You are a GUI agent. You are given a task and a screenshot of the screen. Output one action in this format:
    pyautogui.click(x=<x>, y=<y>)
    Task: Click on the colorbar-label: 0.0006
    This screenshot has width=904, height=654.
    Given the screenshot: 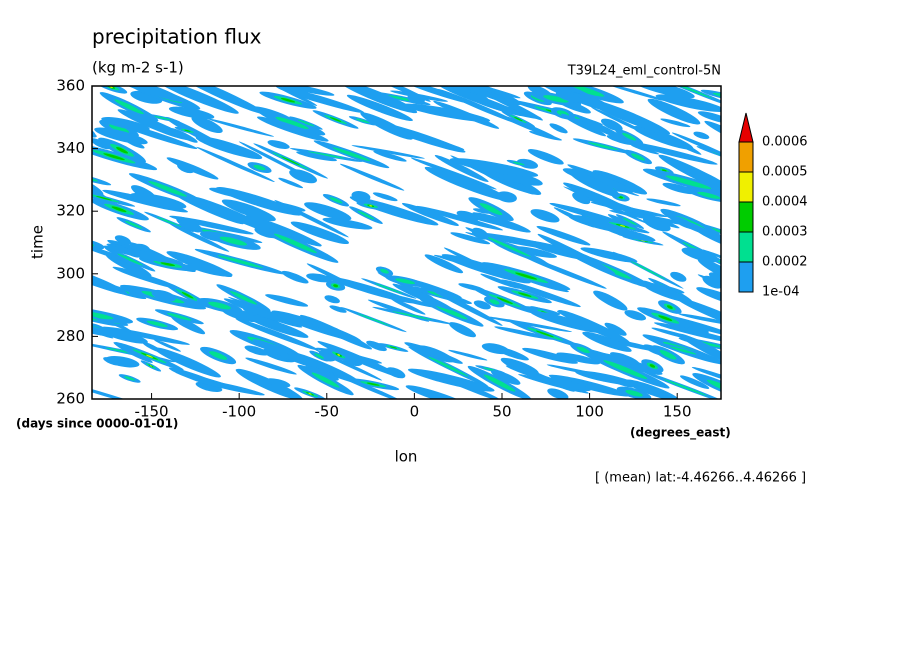 What is the action you would take?
    pyautogui.click(x=785, y=142)
    